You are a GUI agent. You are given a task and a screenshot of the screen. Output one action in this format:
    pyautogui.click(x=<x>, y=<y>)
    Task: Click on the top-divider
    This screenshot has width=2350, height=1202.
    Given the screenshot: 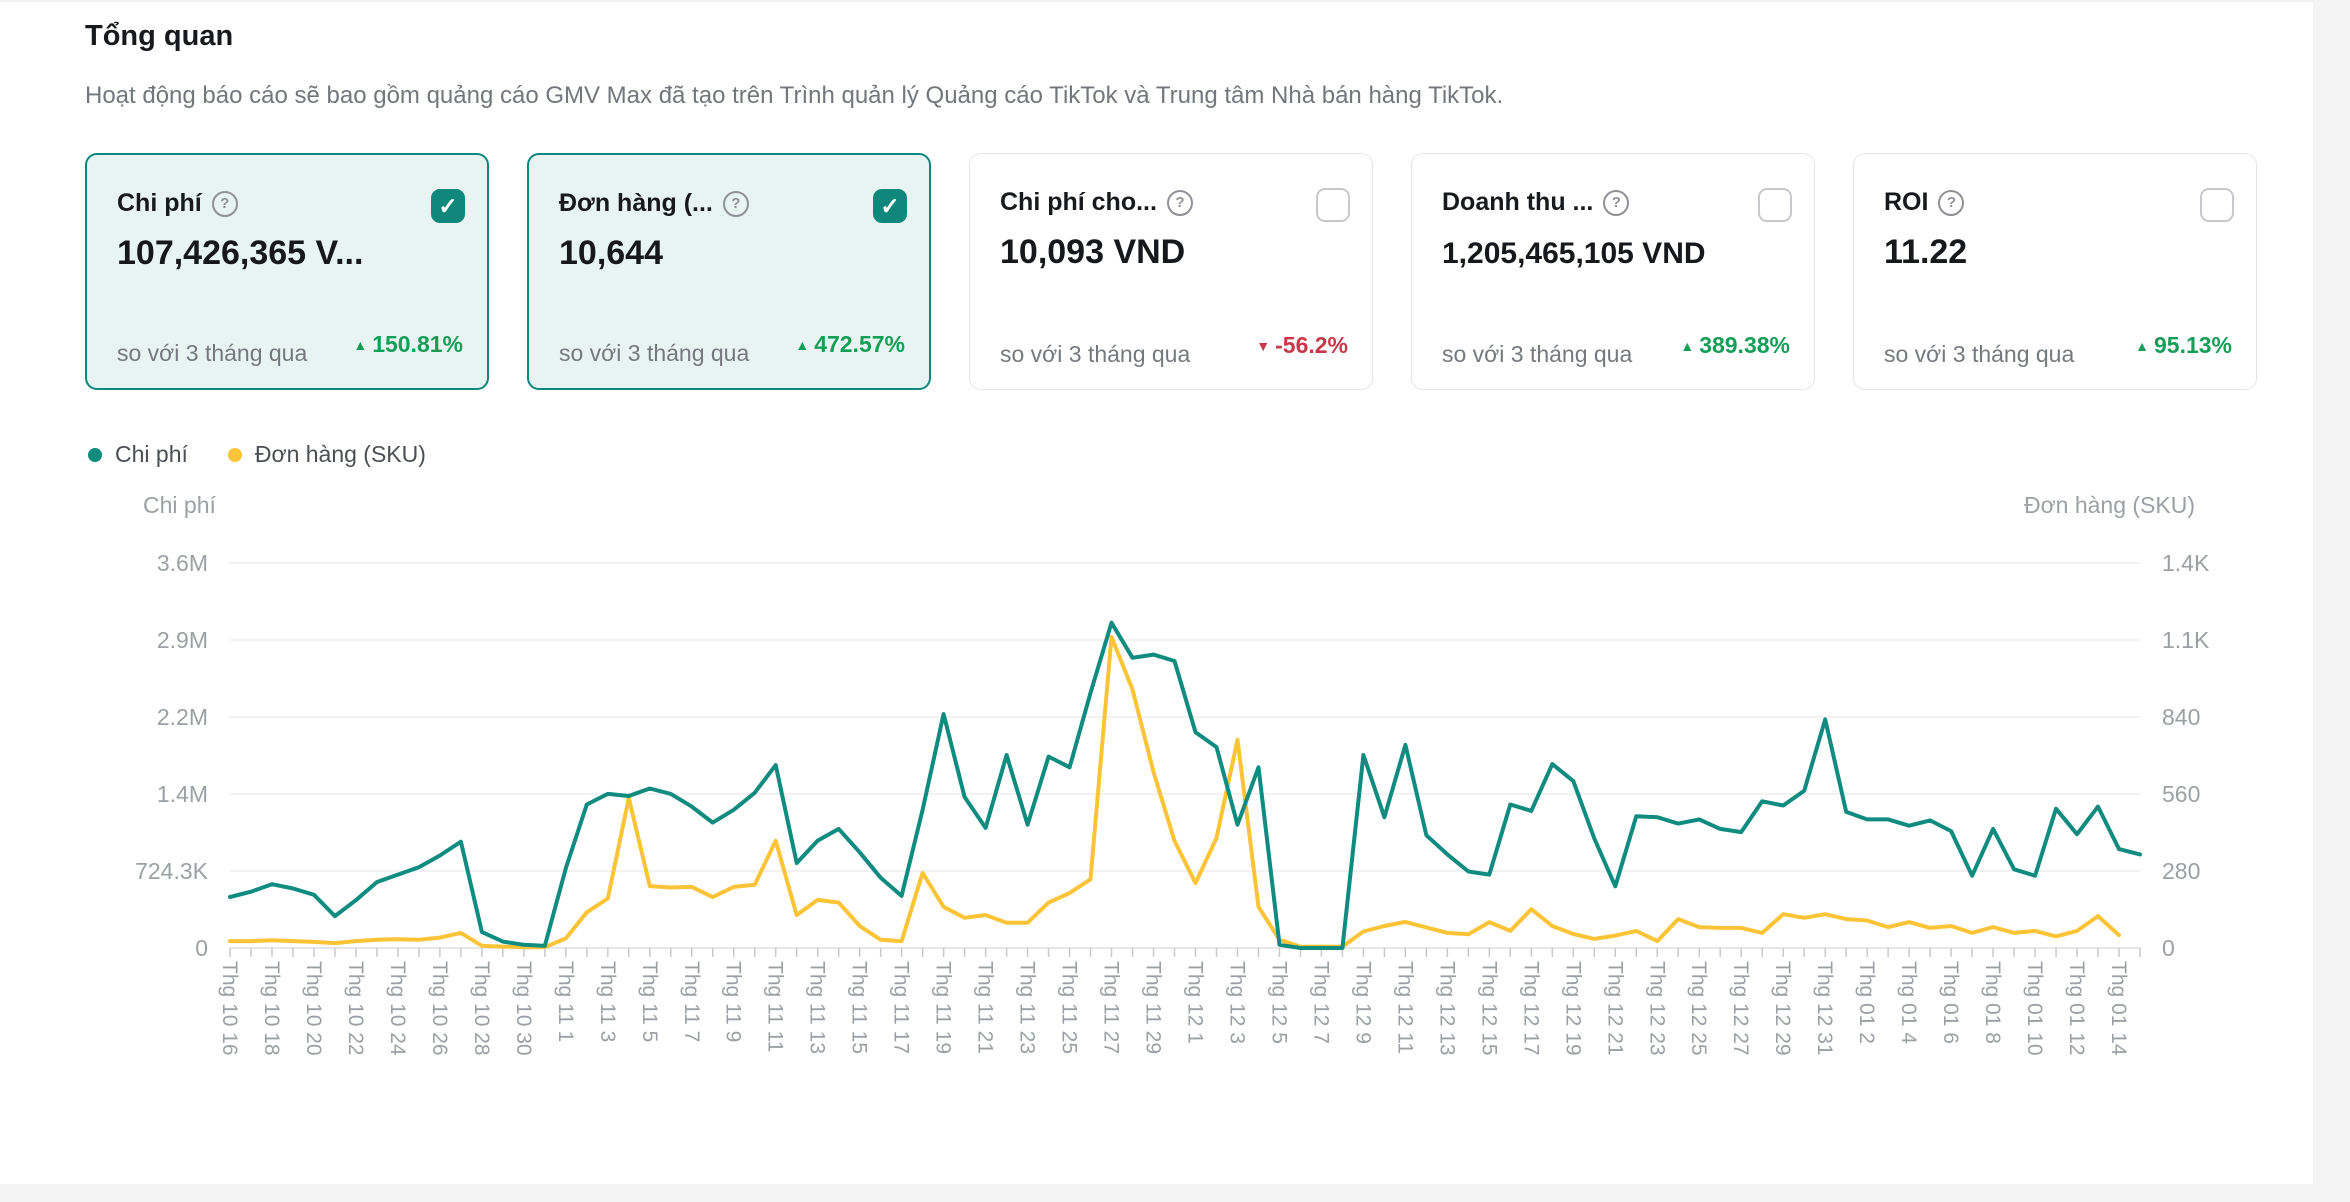 What is the action you would take?
    pyautogui.click(x=1175, y=1)
    